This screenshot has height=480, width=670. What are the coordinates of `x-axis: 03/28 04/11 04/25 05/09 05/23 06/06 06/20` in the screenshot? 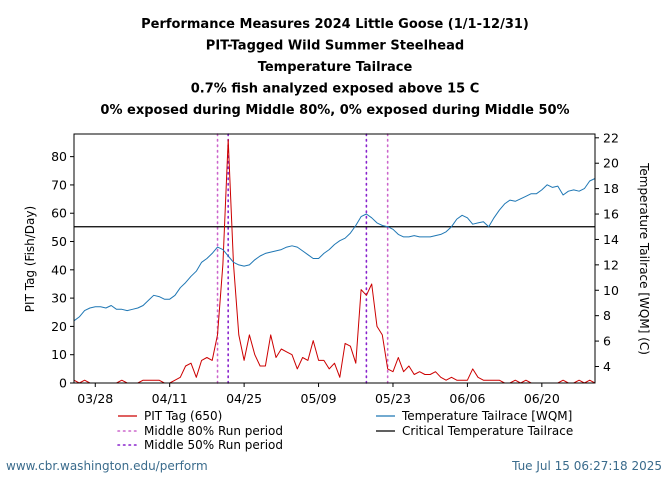 It's located at (318, 394).